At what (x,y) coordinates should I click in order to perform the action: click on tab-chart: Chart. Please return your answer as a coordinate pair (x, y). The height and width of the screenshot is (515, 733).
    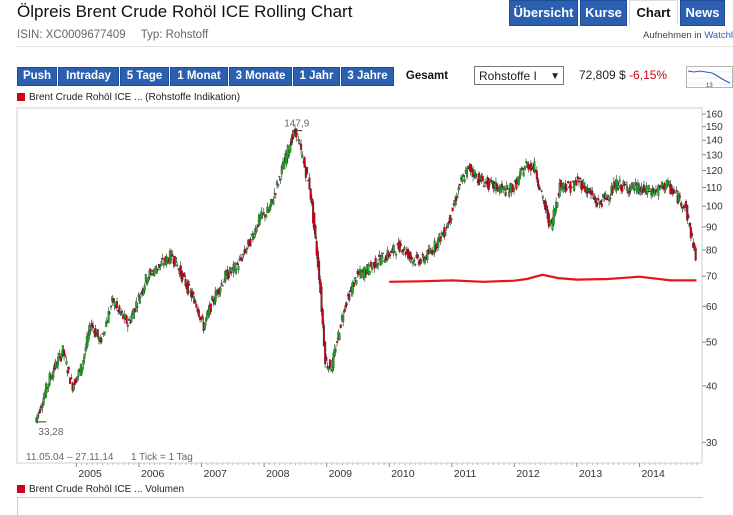
    Looking at the image, I should click on (653, 12).